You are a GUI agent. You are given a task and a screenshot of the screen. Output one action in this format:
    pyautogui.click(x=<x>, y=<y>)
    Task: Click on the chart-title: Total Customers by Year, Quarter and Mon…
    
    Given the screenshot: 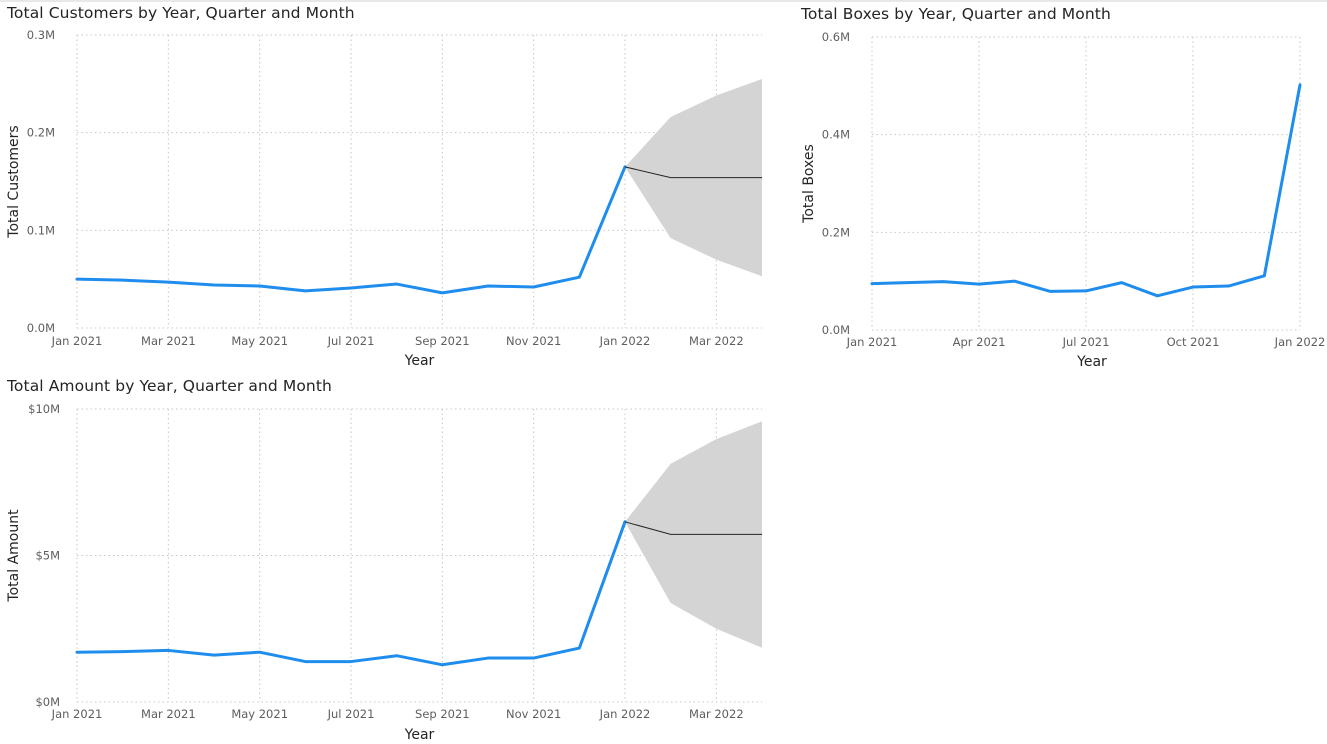 What is the action you would take?
    pyautogui.click(x=181, y=13)
    